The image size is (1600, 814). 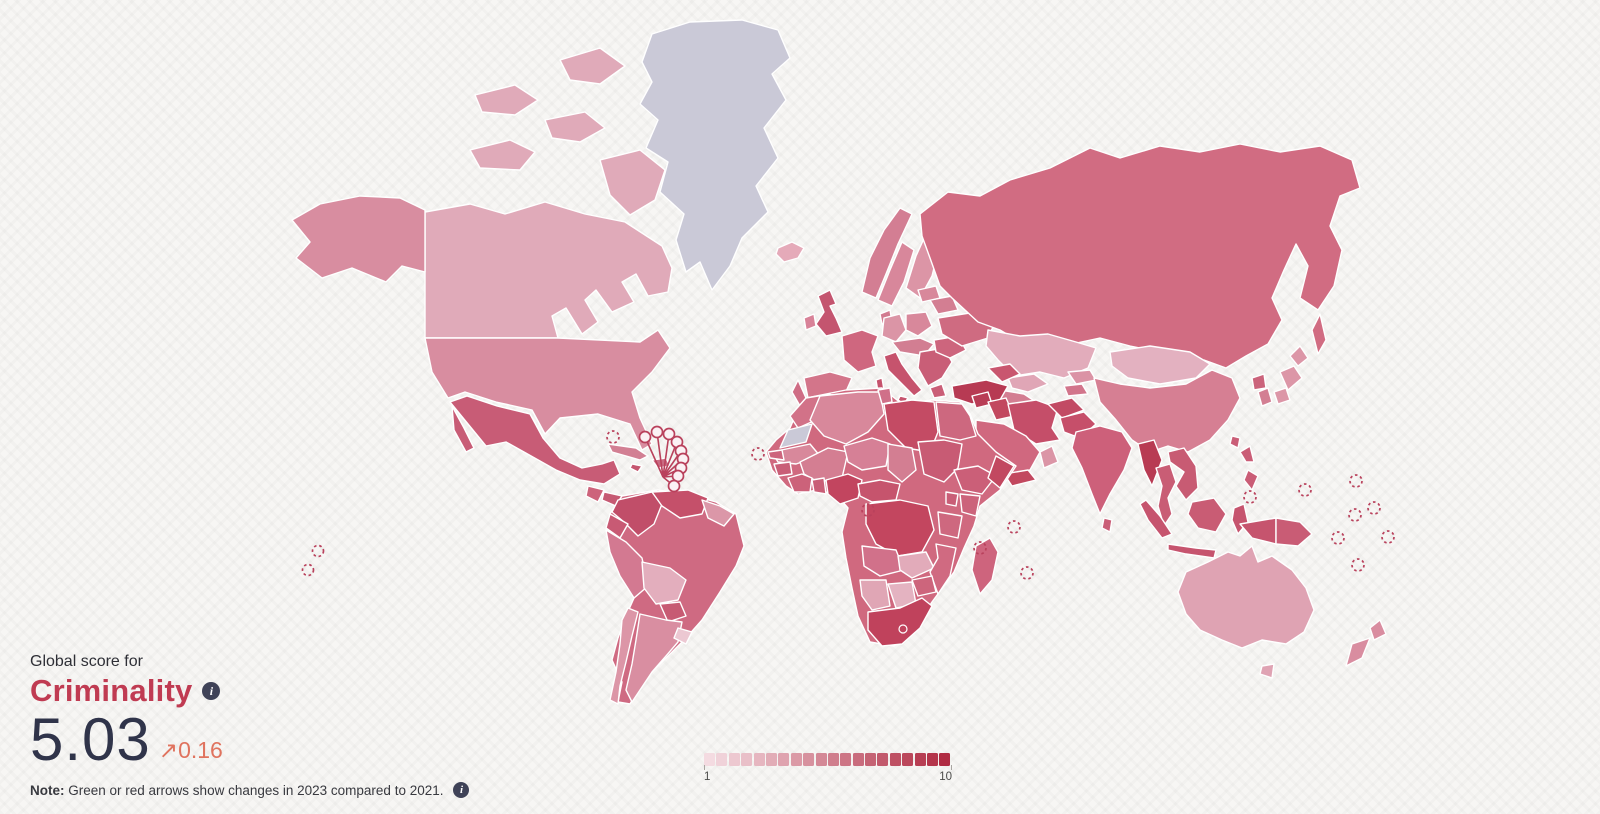 What do you see at coordinates (776, 455) in the screenshot?
I see `country-senegal` at bounding box center [776, 455].